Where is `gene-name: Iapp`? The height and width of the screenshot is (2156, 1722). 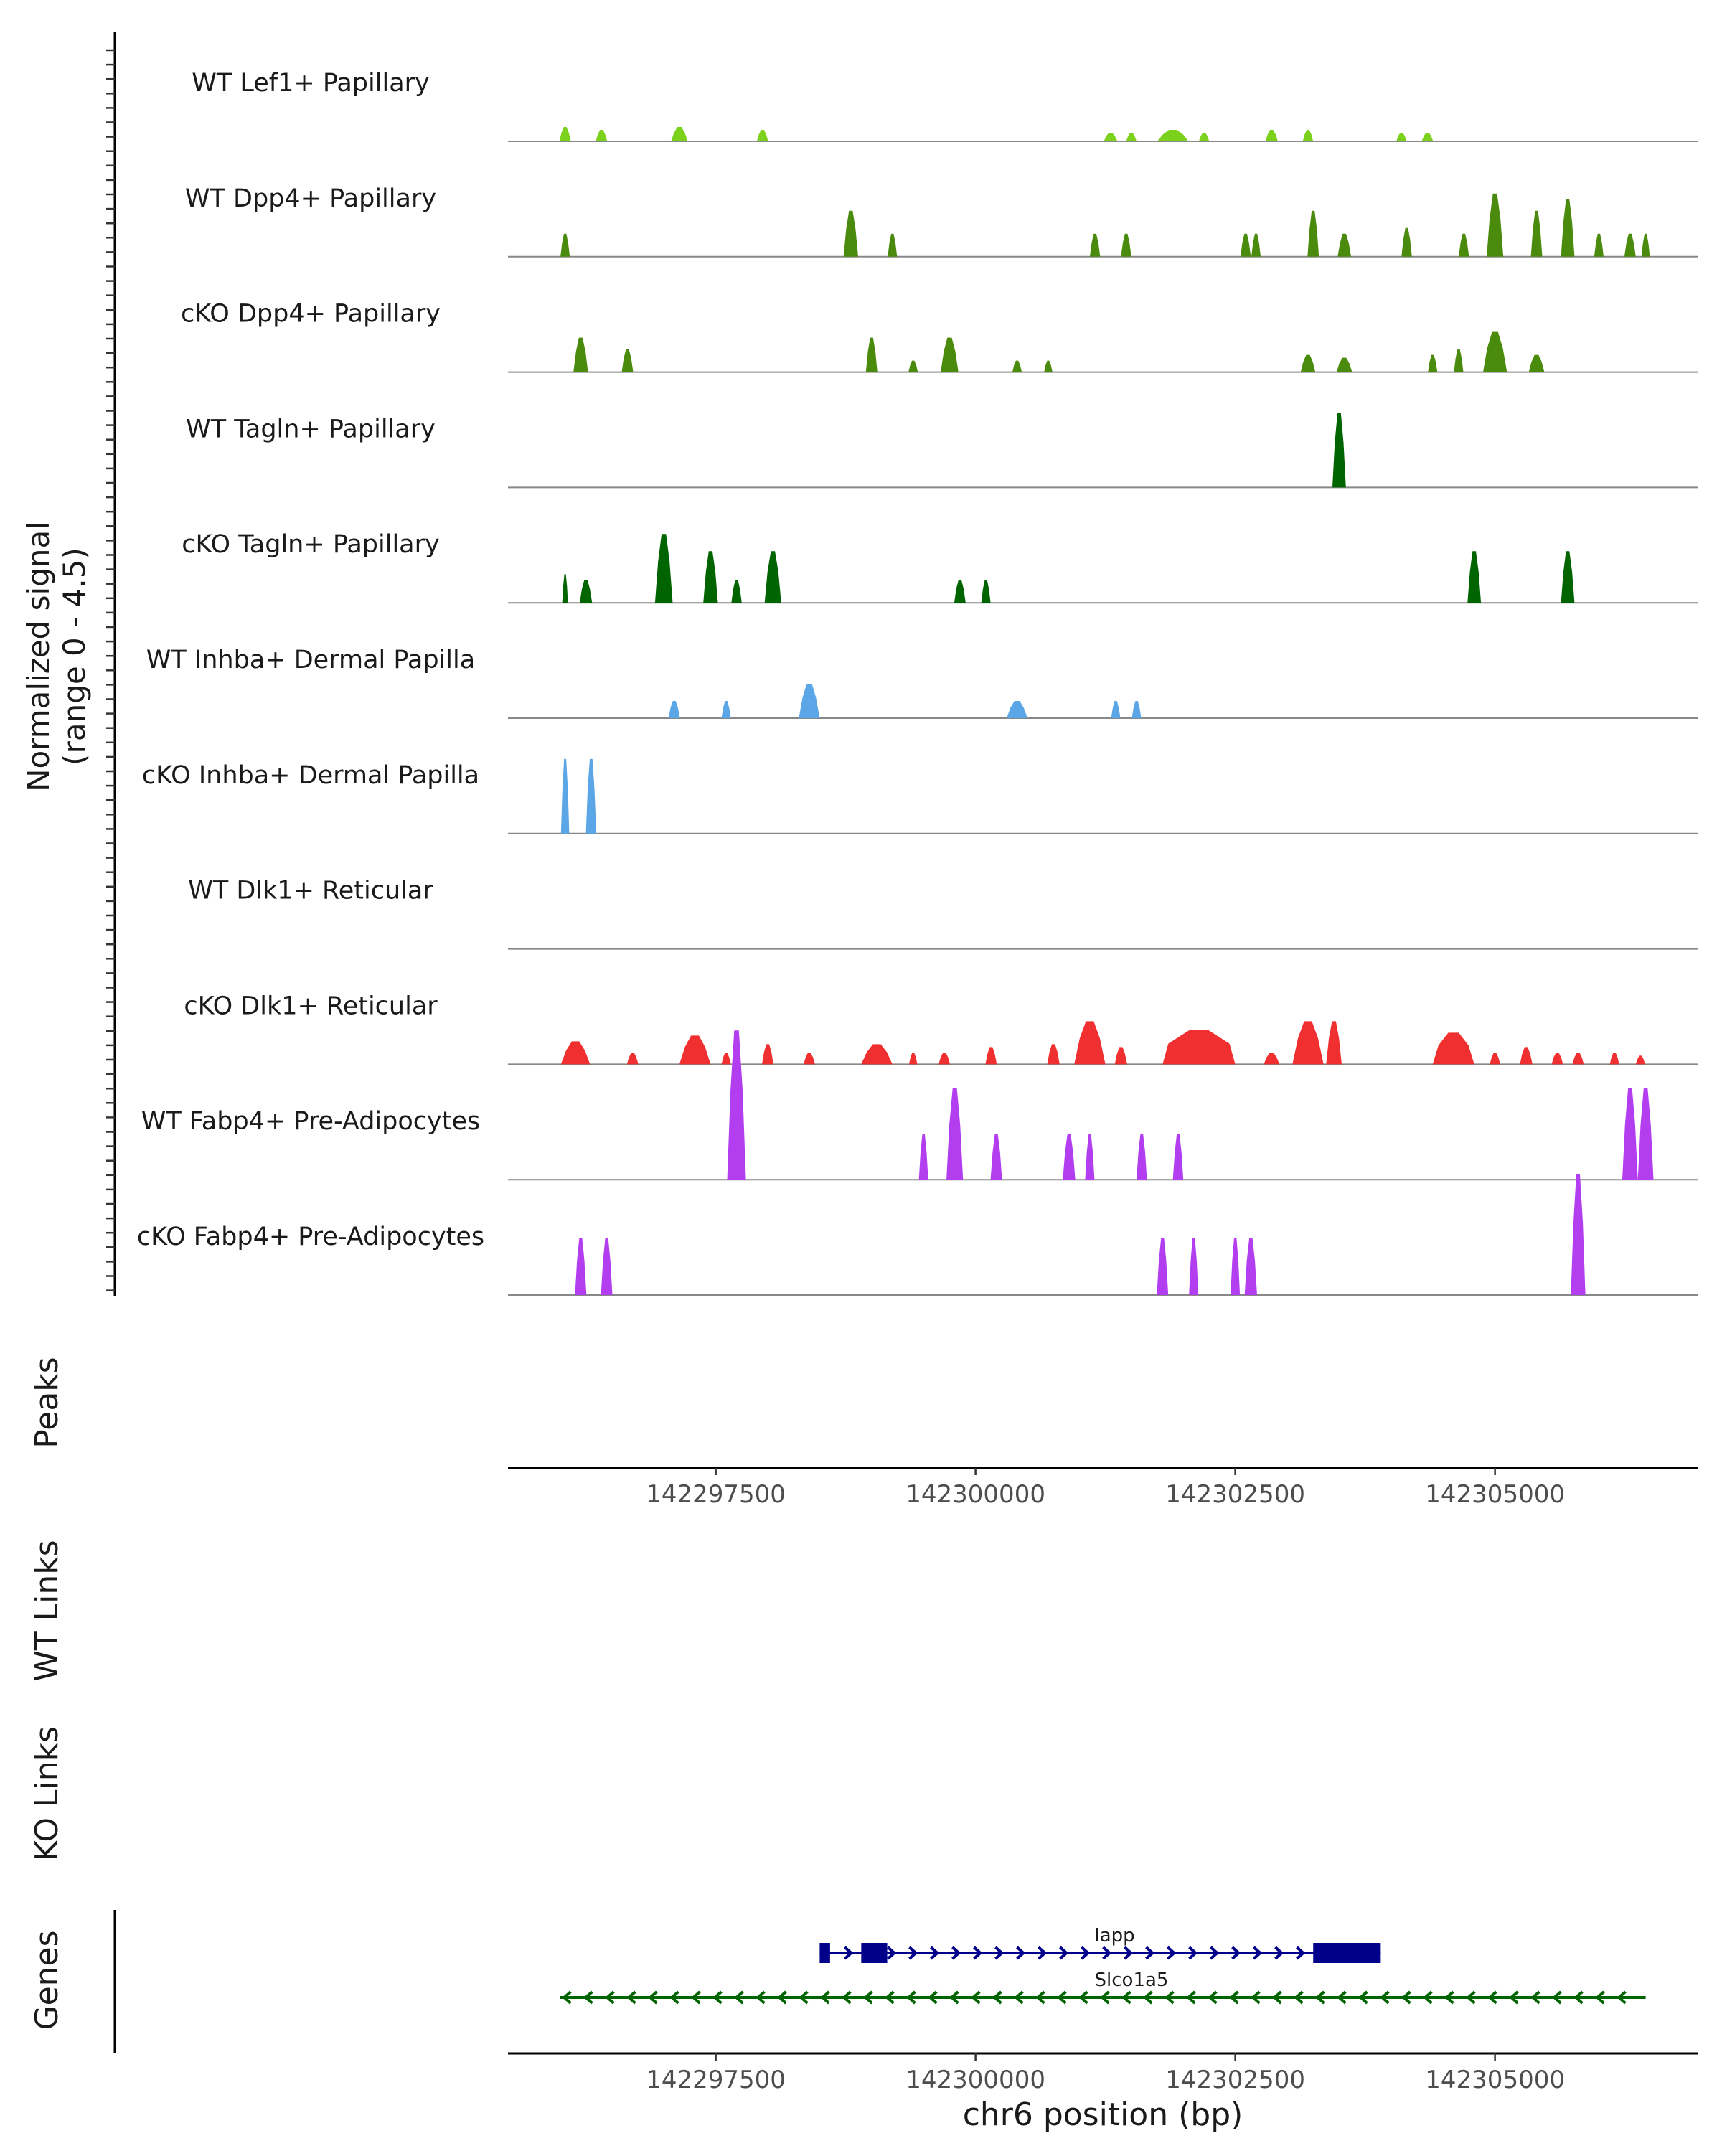
gene-name: Iapp is located at coordinates (1115, 1935).